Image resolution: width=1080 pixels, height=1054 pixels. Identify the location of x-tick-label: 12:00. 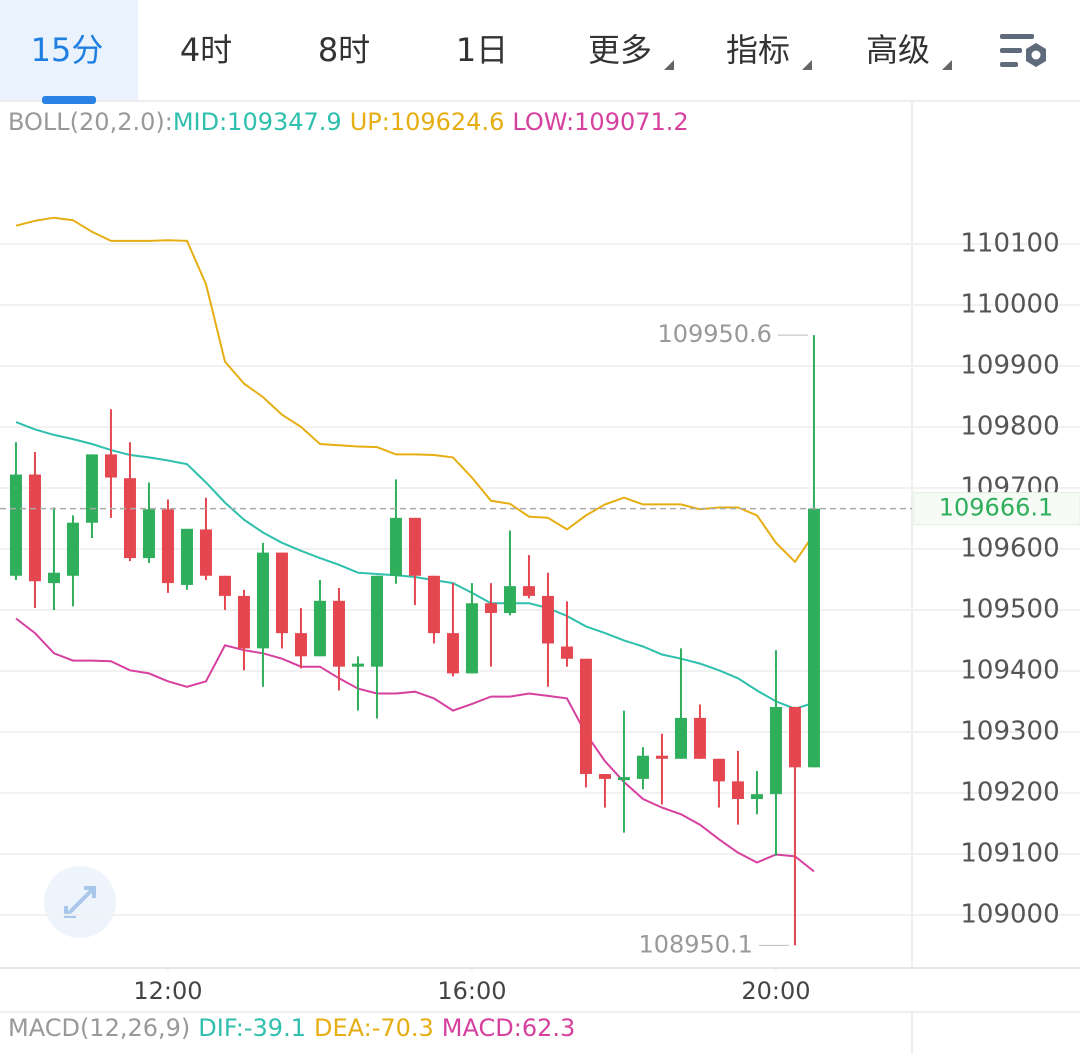
(167, 991).